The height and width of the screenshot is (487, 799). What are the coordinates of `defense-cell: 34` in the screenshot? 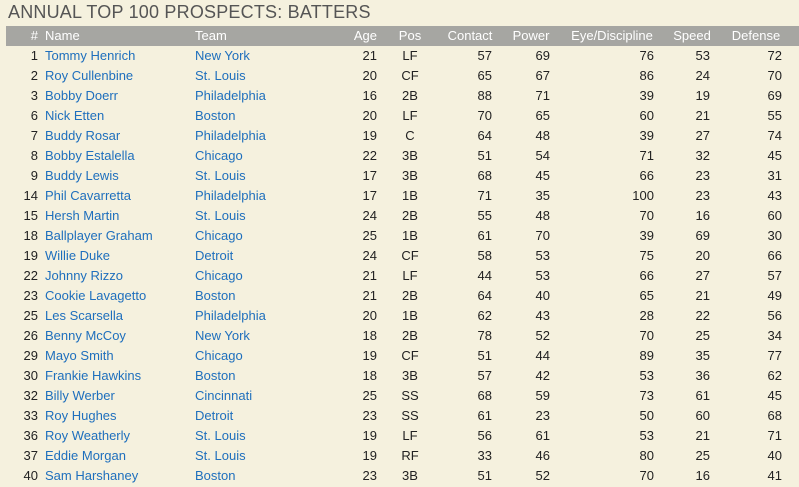 It's located at (774, 335).